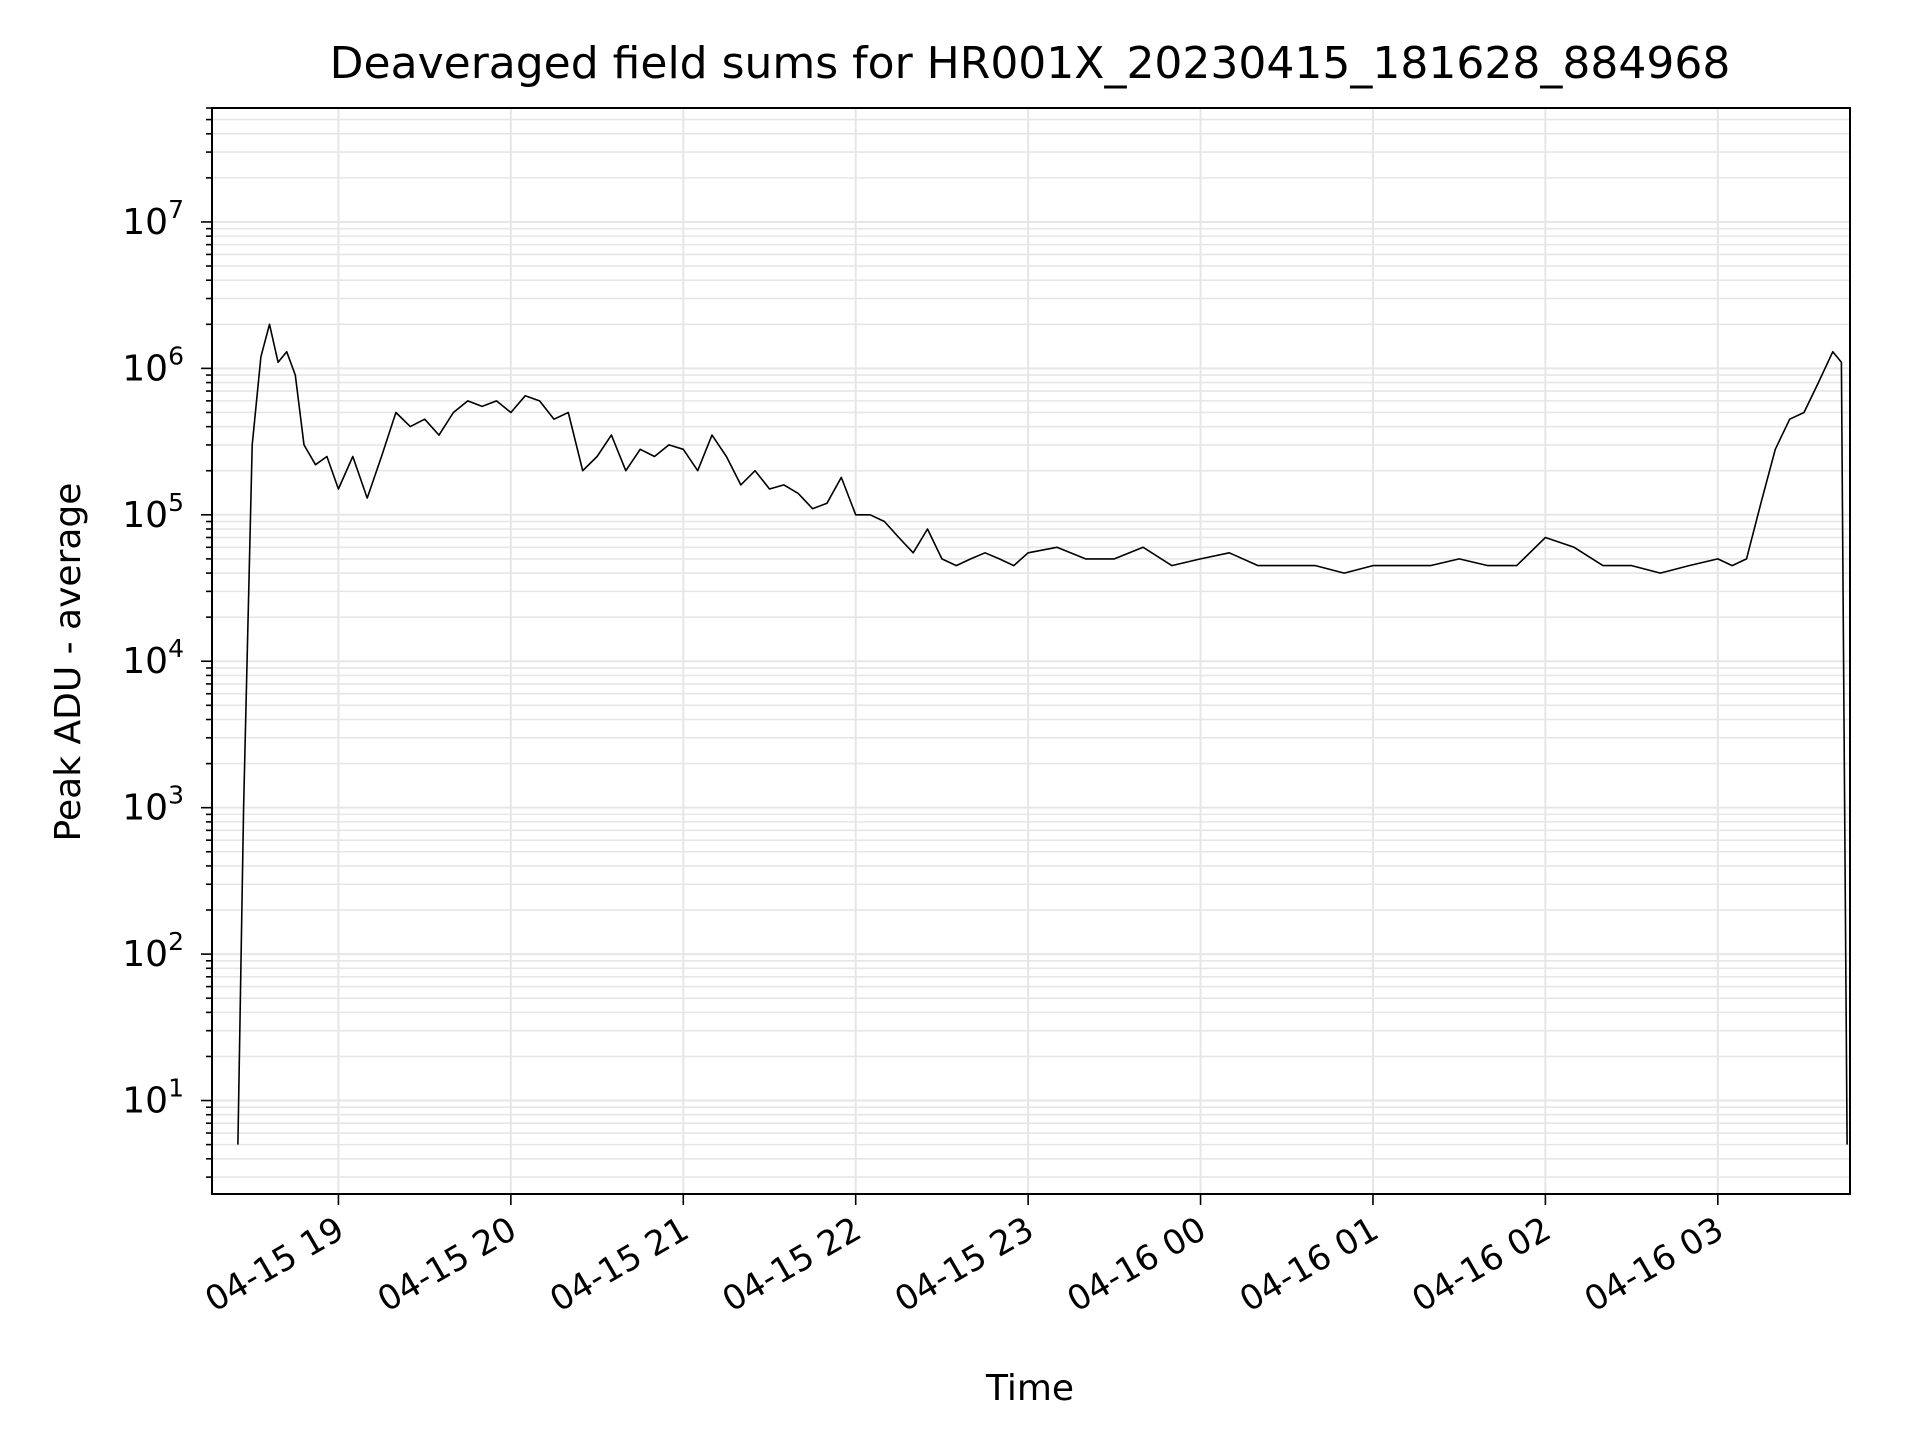 The width and height of the screenshot is (1920, 1445). Describe the element at coordinates (153, 658) in the screenshot. I see `y-tick-label: 10⁴` at that location.